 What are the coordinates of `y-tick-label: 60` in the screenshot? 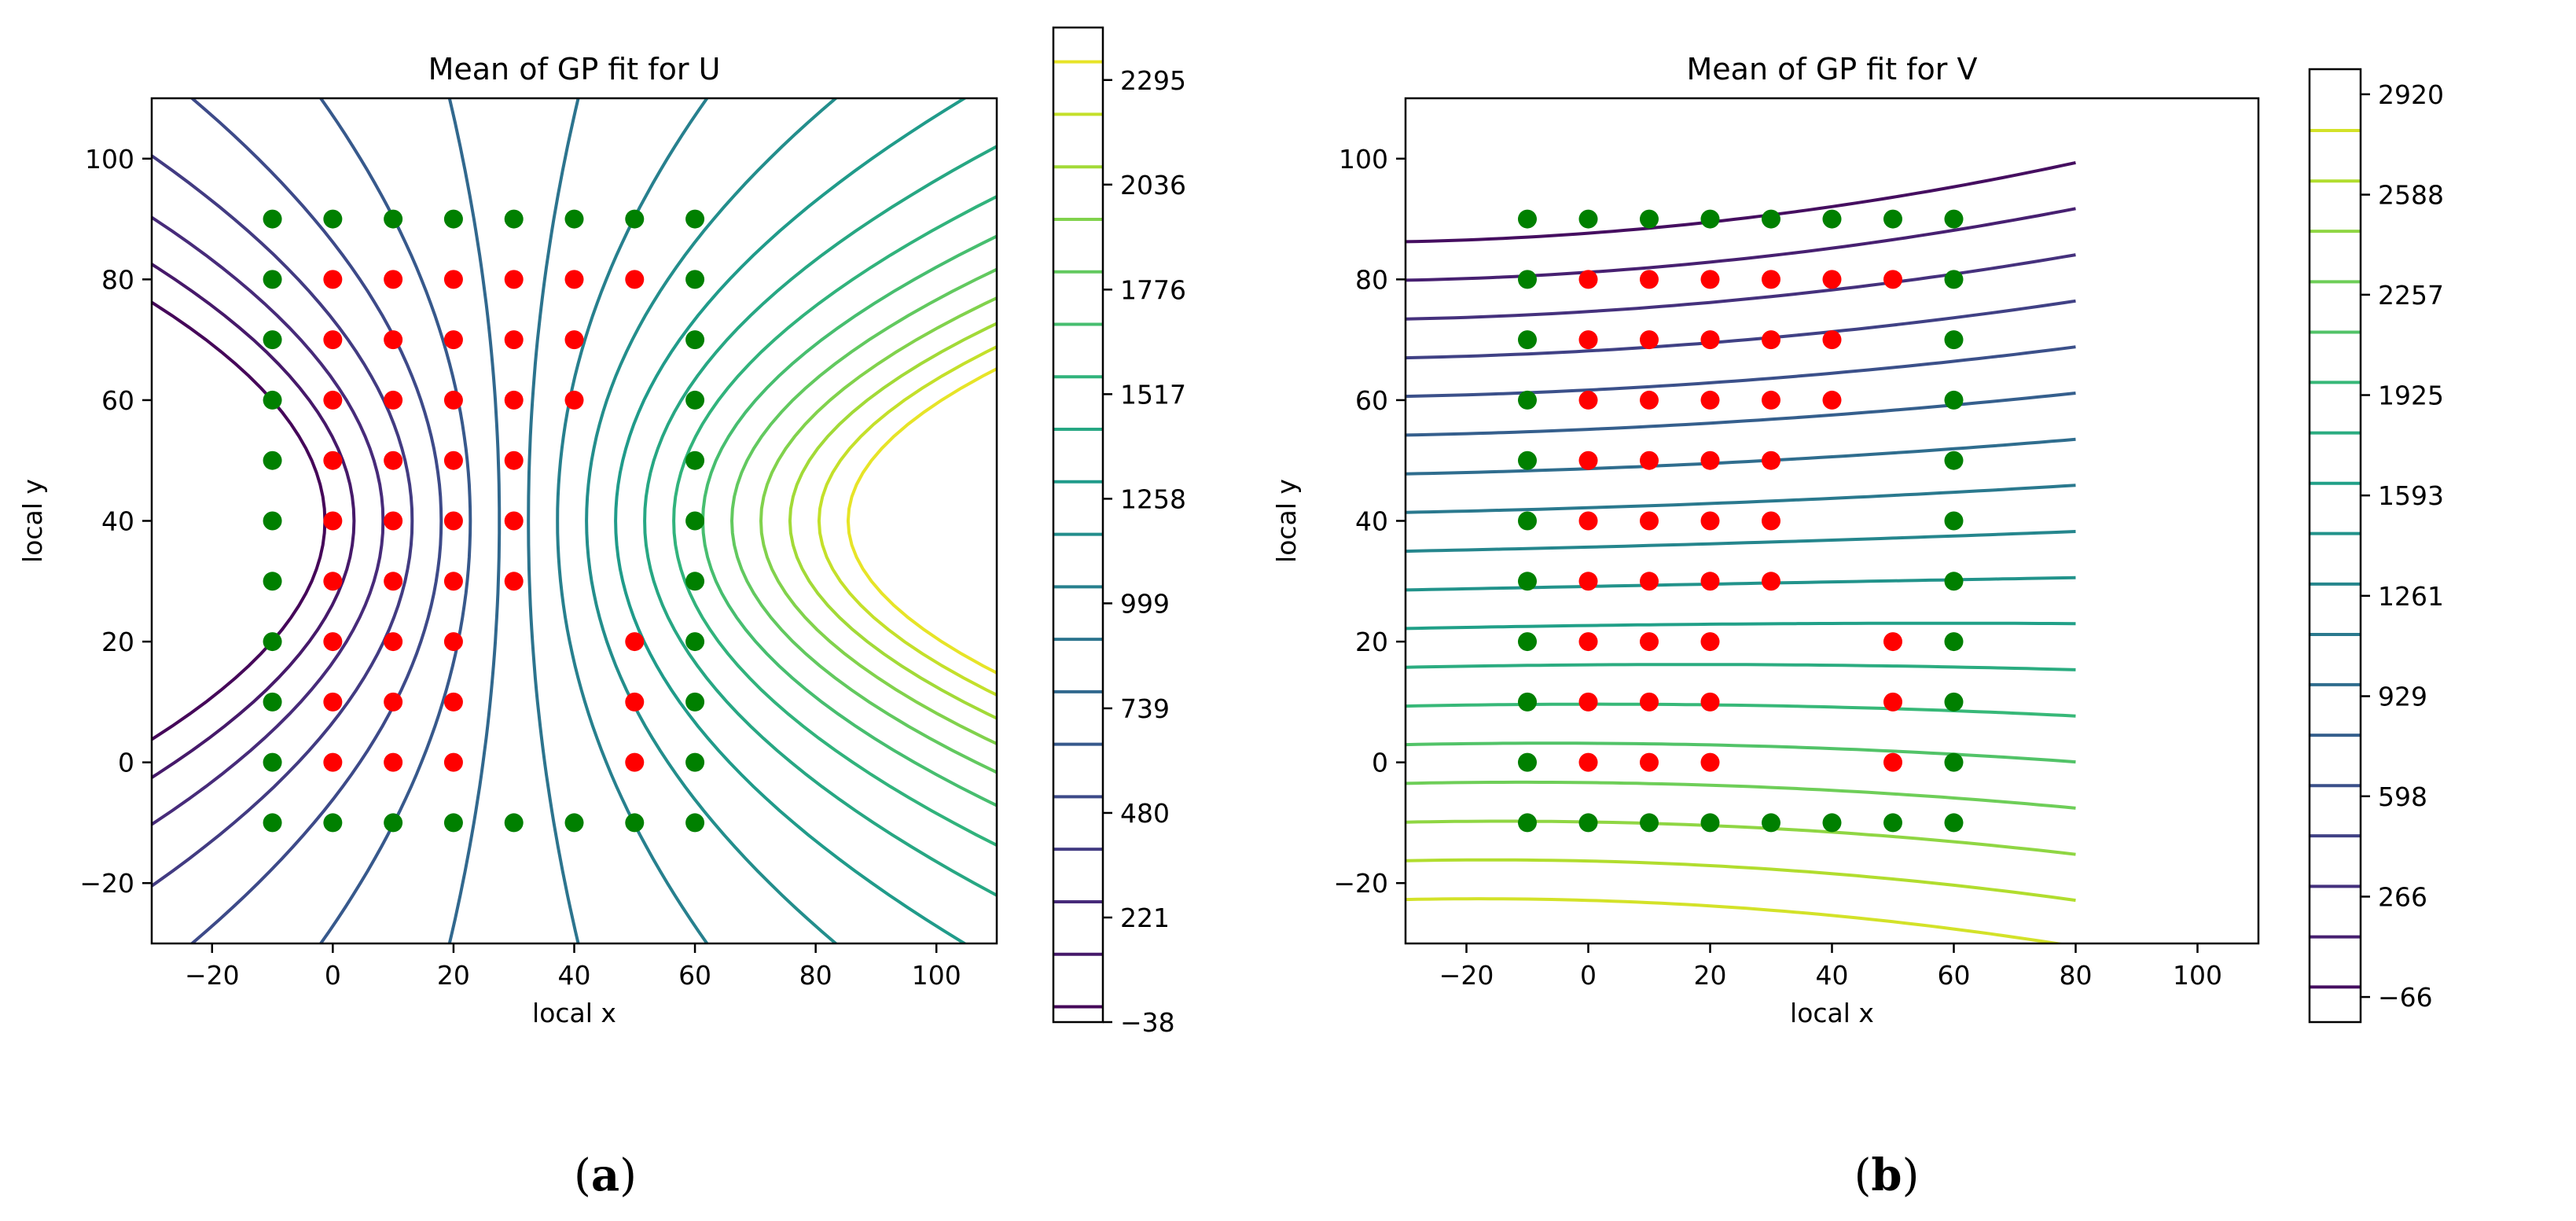 It's located at (1371, 400).